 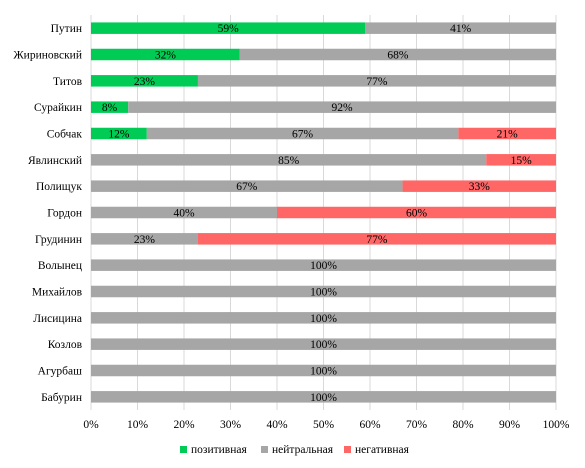 I want to click on data-label: 12%, so click(x=119, y=135).